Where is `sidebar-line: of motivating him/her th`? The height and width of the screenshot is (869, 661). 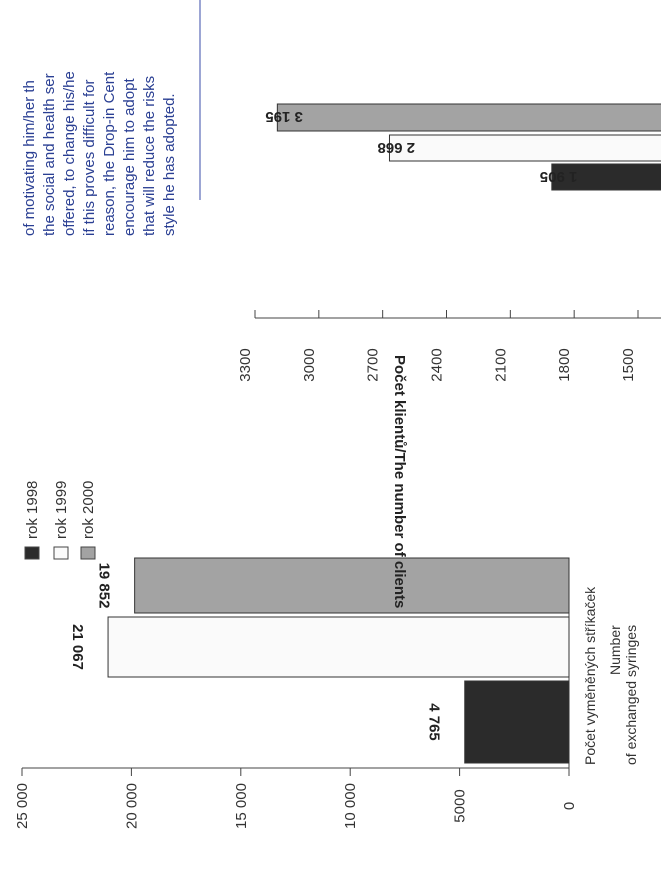 sidebar-line: of motivating him/her th is located at coordinates (29, 158).